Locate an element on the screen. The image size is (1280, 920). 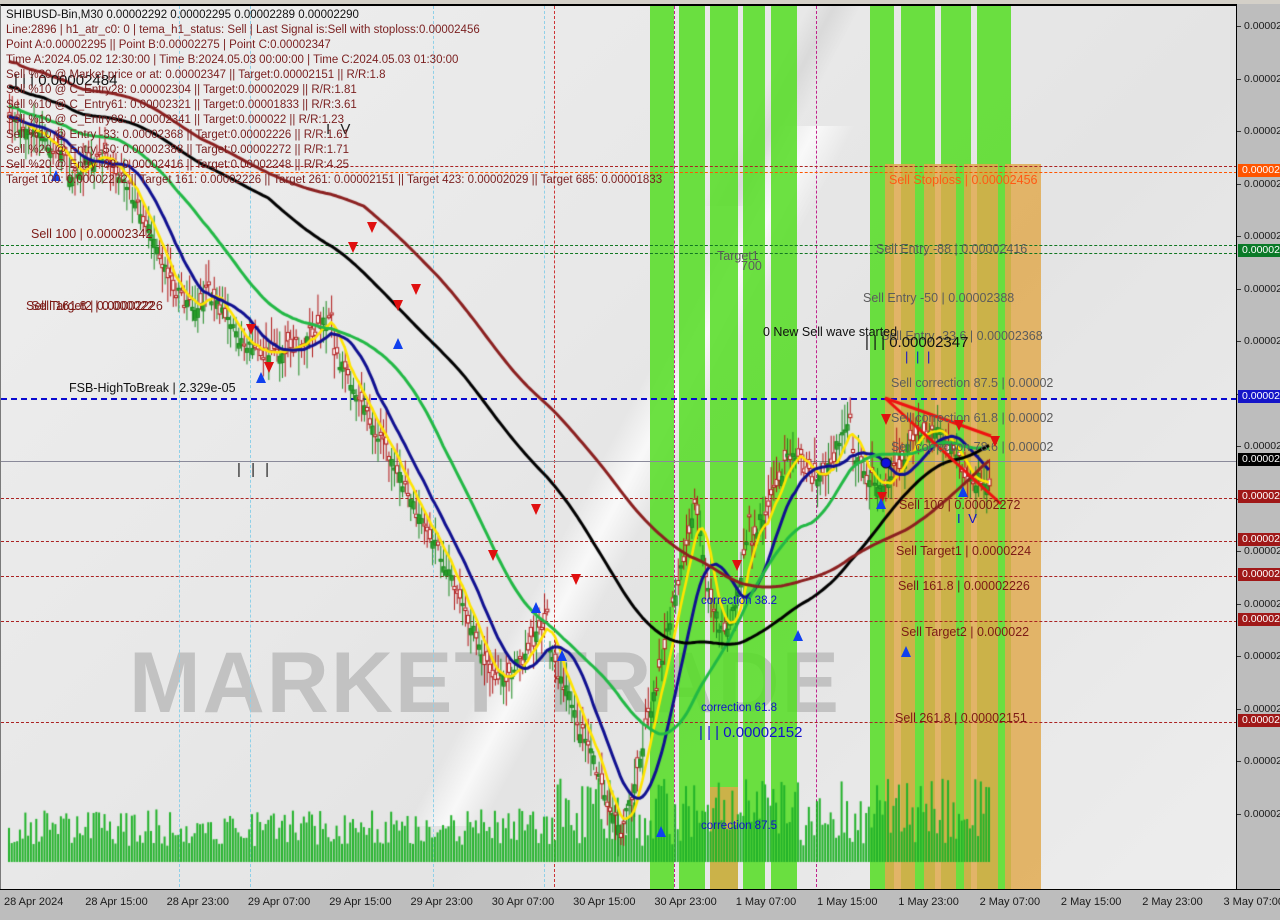
price-marker: 0.00002329 is located at coordinates (1259, 396).